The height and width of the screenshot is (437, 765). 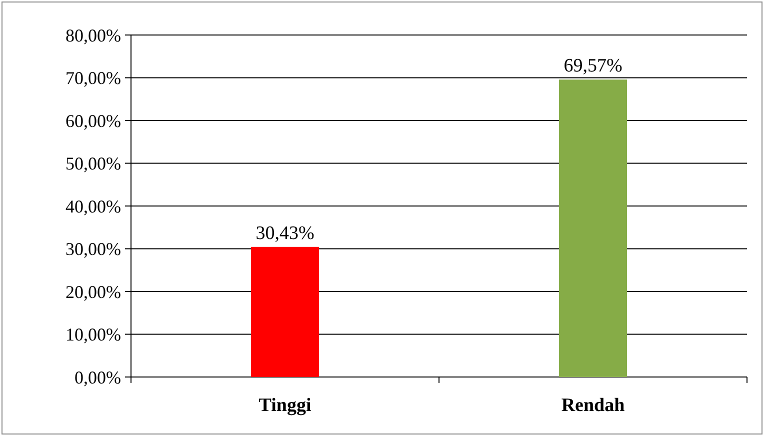 What do you see at coordinates (93, 78) in the screenshot?
I see `y-tick-label: 70,00%` at bounding box center [93, 78].